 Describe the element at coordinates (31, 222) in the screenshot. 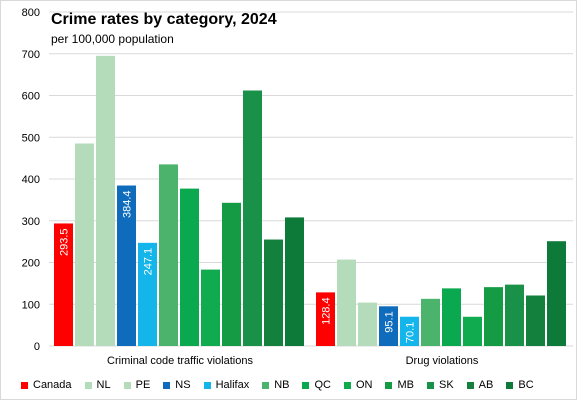

I see `y-tick-label: 300` at that location.